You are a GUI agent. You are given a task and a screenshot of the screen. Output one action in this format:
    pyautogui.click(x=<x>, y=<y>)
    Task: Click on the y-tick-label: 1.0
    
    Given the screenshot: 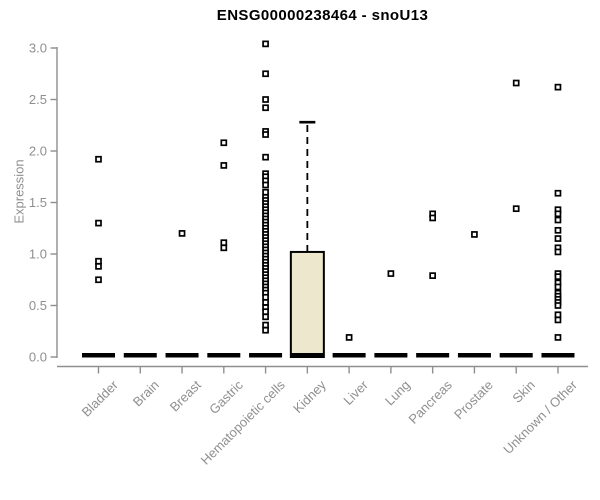 What is the action you would take?
    pyautogui.click(x=38, y=254)
    